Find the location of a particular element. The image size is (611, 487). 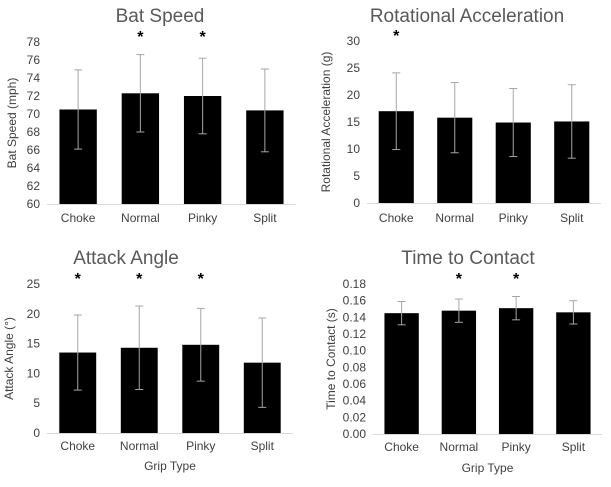

y-tick-label: 66 is located at coordinates (34, 150).